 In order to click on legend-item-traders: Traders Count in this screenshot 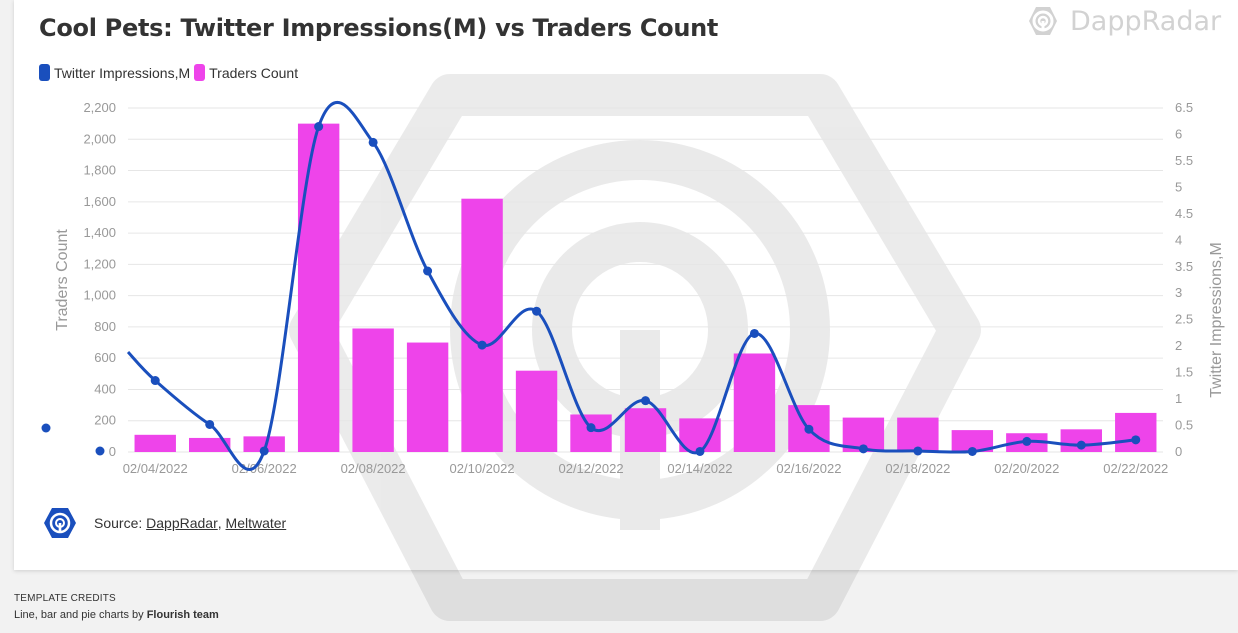, I will do `click(246, 72)`.